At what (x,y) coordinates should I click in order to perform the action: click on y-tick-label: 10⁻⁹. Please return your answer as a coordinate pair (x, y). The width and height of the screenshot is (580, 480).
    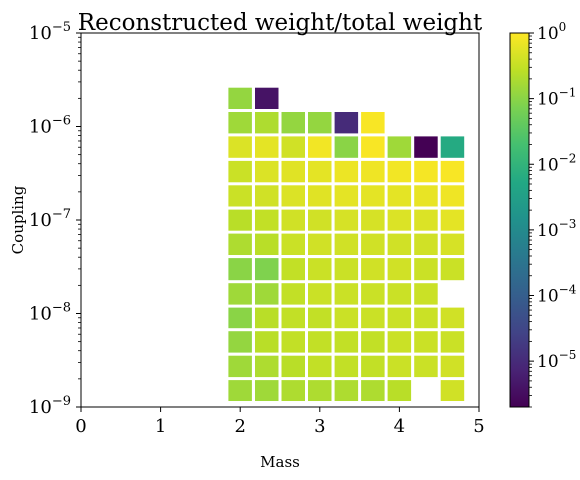
    Looking at the image, I should click on (50, 406).